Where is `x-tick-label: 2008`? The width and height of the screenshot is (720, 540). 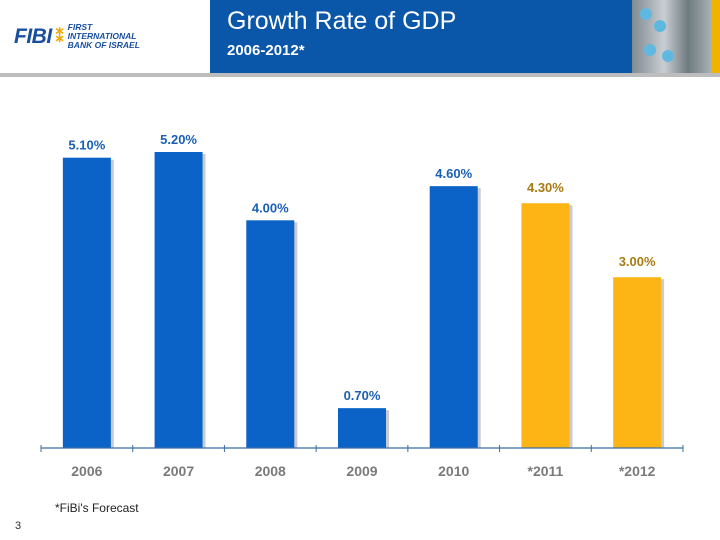 x-tick-label: 2008 is located at coordinates (270, 471).